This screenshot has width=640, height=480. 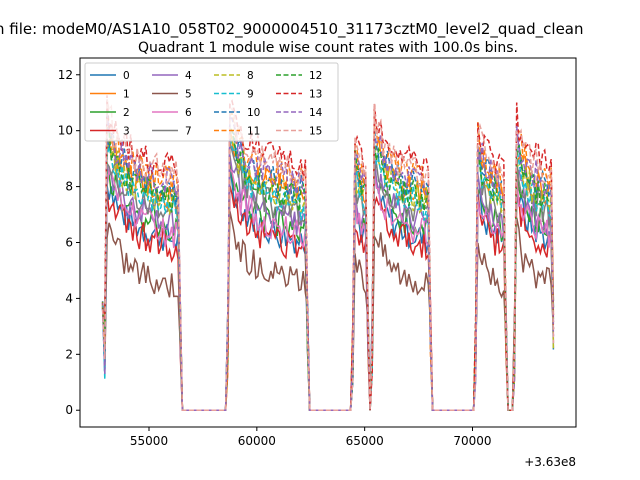 I want to click on legend-label: 14, so click(x=316, y=113).